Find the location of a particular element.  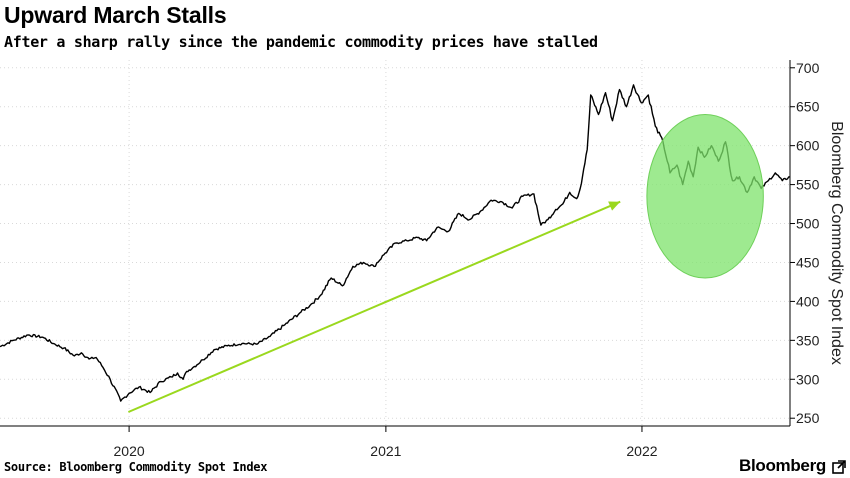

x-tick-label: 2022 is located at coordinates (641, 451).